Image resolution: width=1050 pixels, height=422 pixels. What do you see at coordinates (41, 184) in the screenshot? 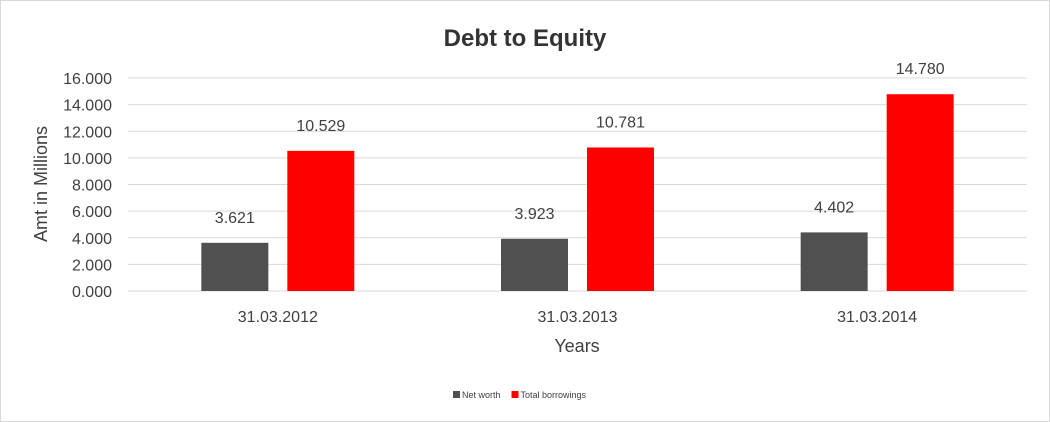
I see `y-axis-label: Amt in Millions` at bounding box center [41, 184].